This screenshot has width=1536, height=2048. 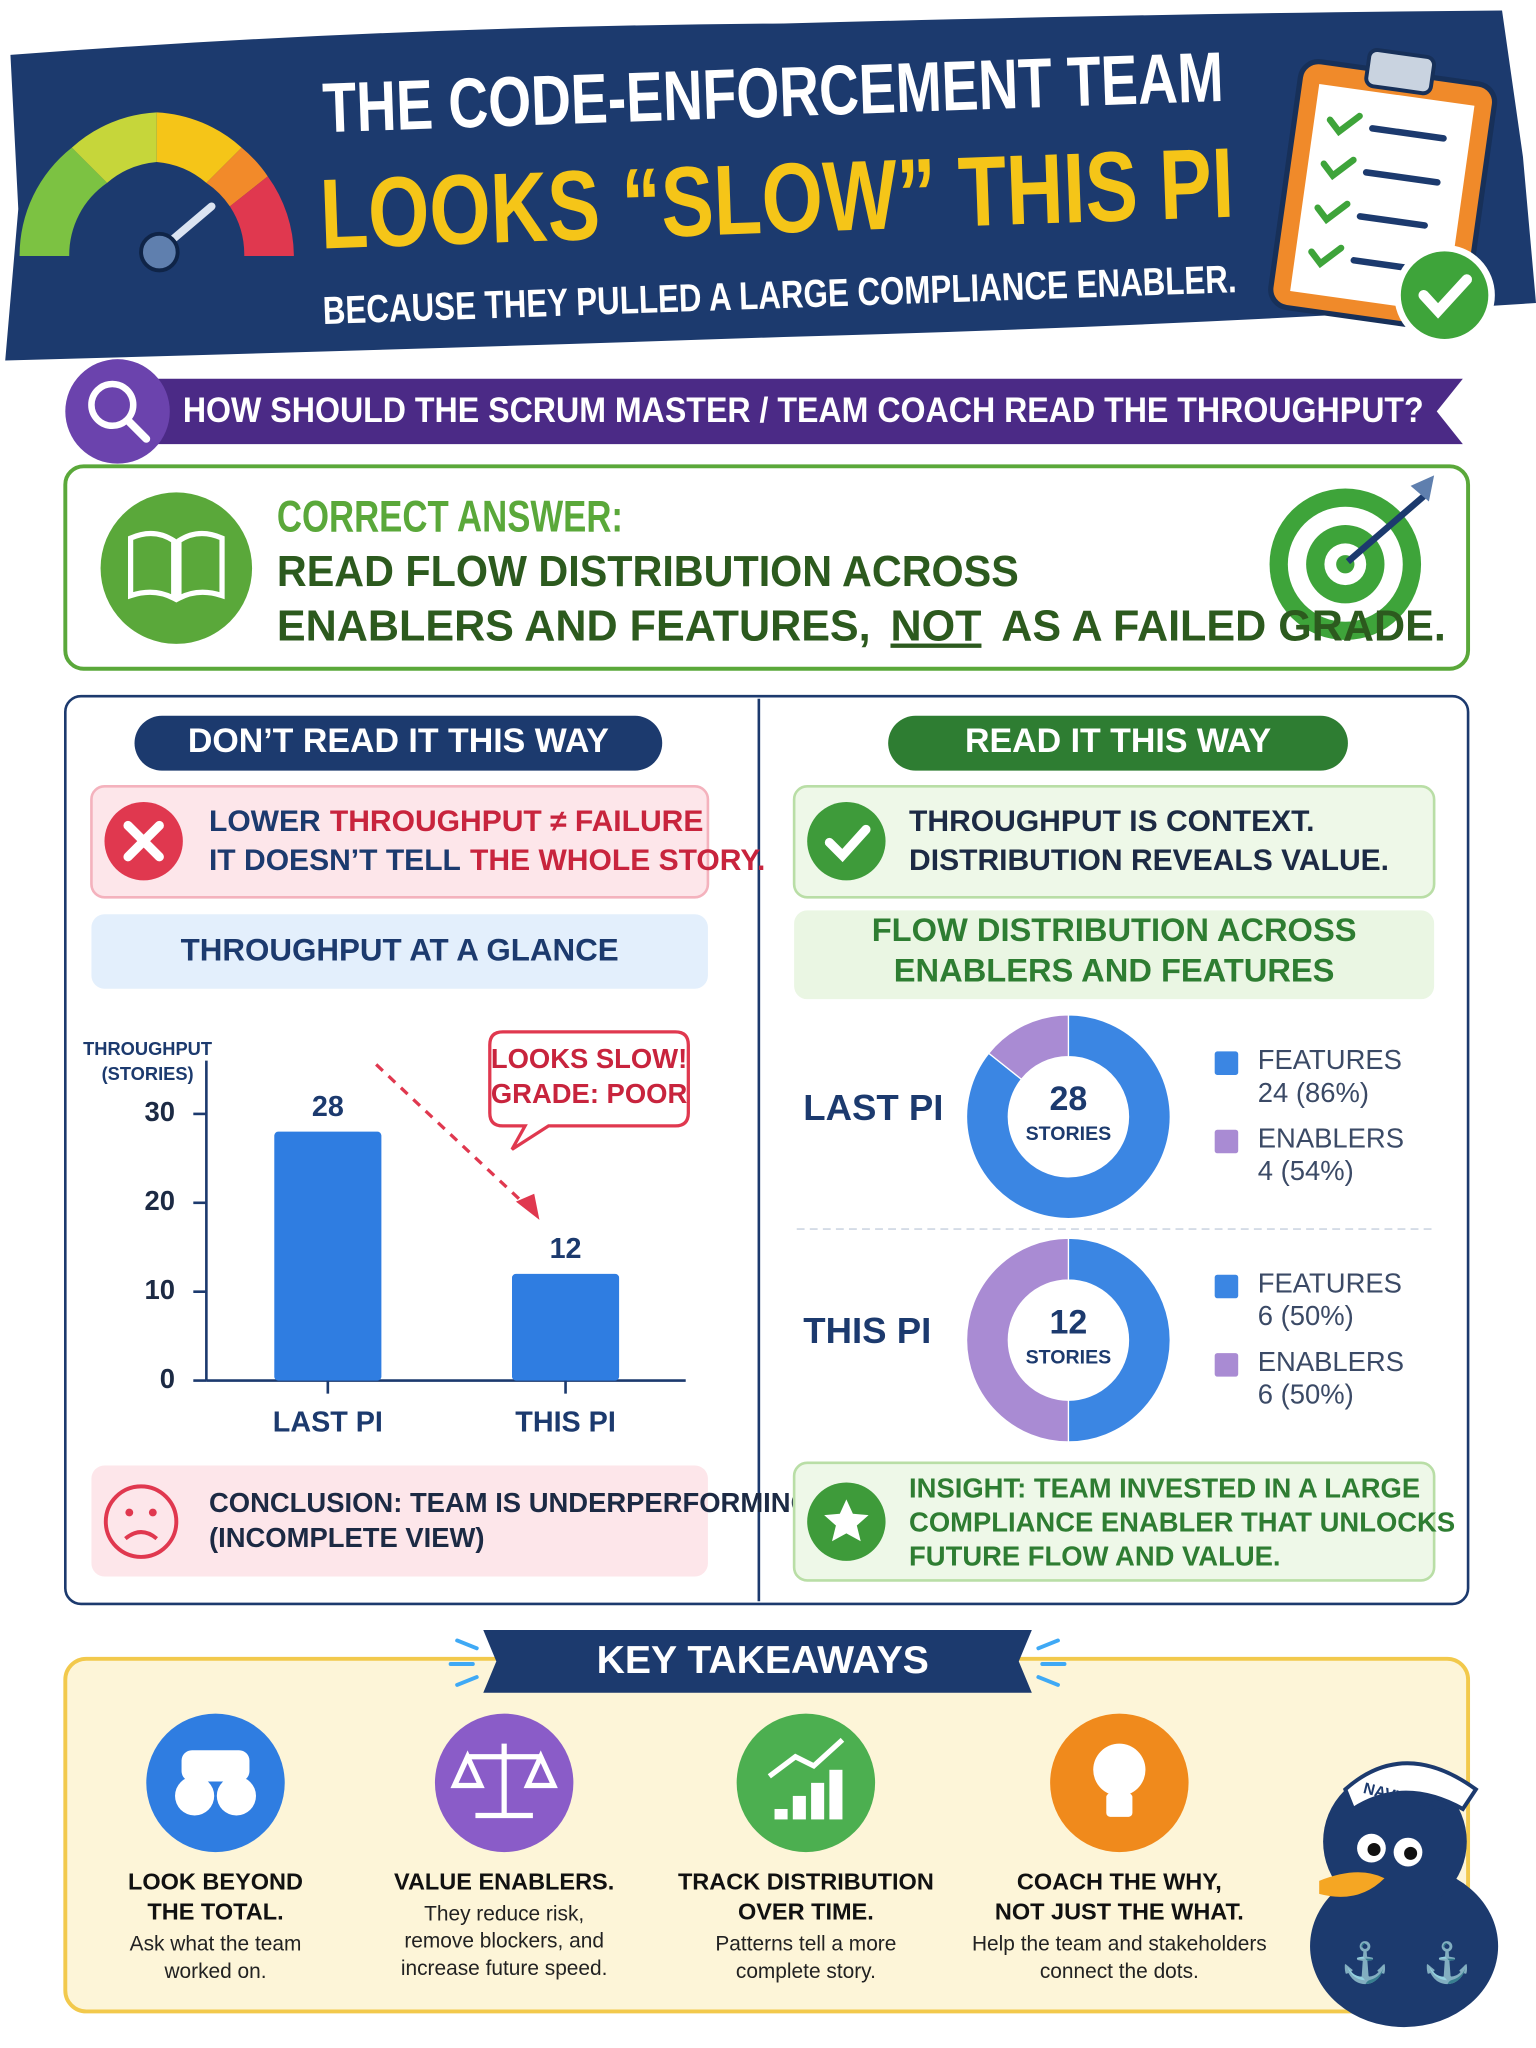 What do you see at coordinates (504, 1941) in the screenshot?
I see `takeaway-body: remove blockers, and` at bounding box center [504, 1941].